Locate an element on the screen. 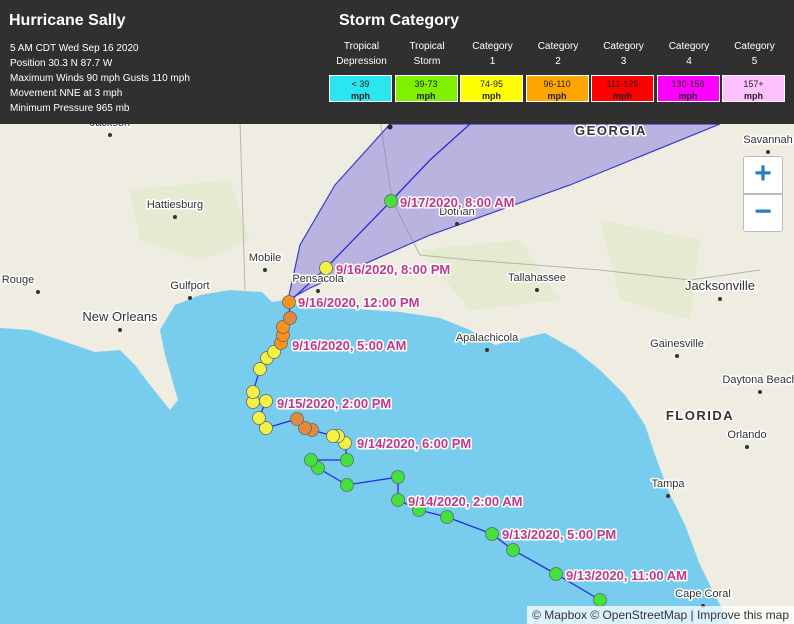 This screenshot has height=624, width=794. track-label: 9/14/2020, 6:00 PM is located at coordinates (414, 443).